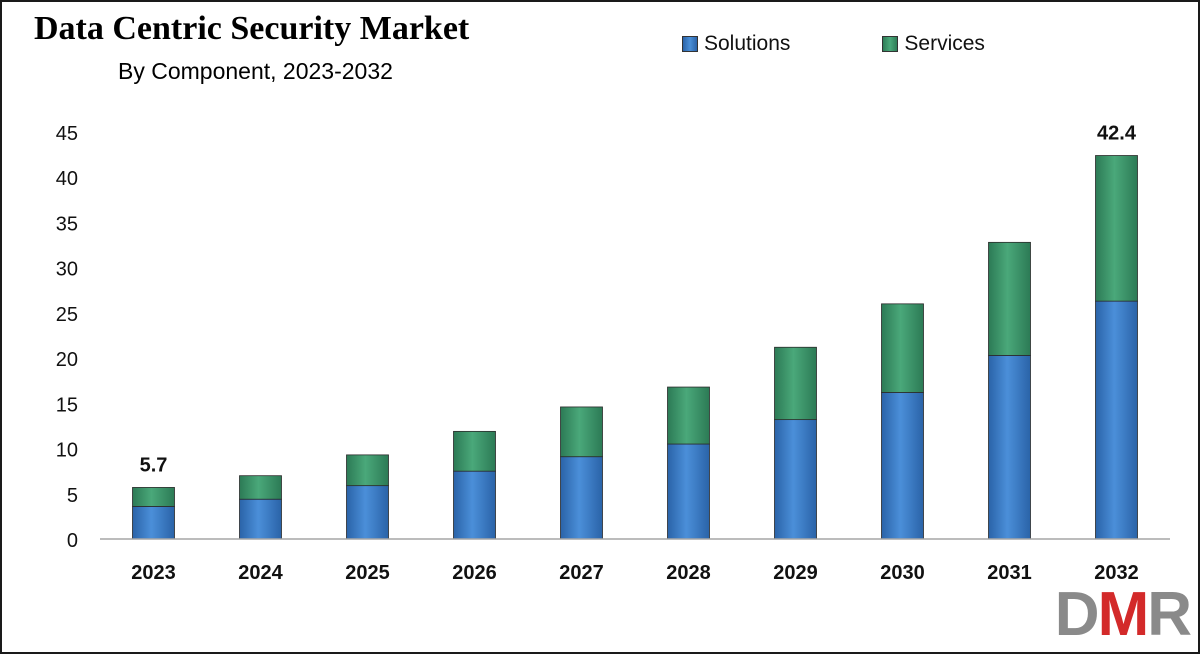  Describe the element at coordinates (474, 505) in the screenshot. I see `bar-solutions-2026` at that location.